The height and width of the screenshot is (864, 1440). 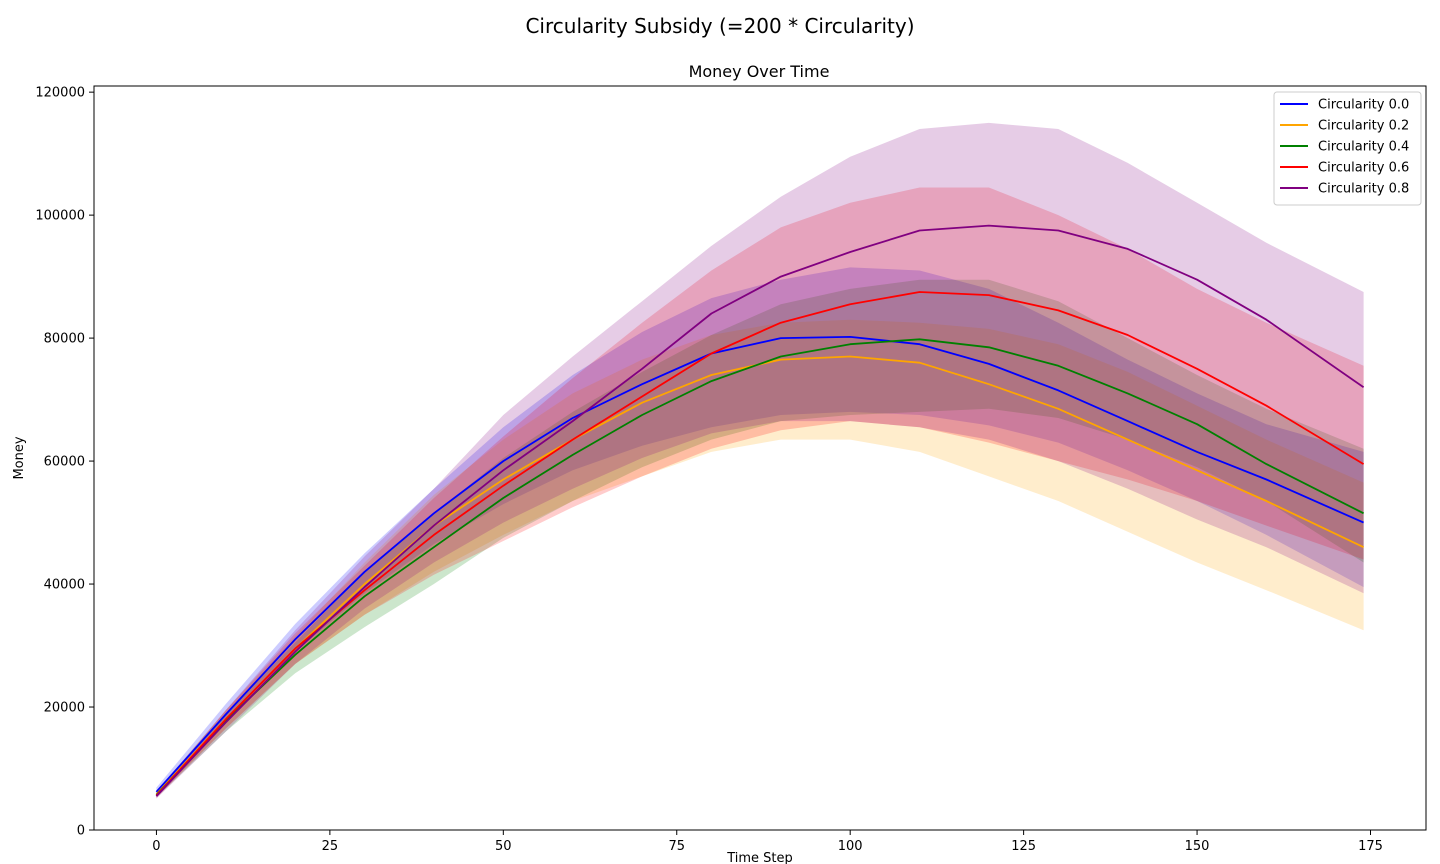 I want to click on legend-label: Circularity 0.8, so click(x=1363, y=189).